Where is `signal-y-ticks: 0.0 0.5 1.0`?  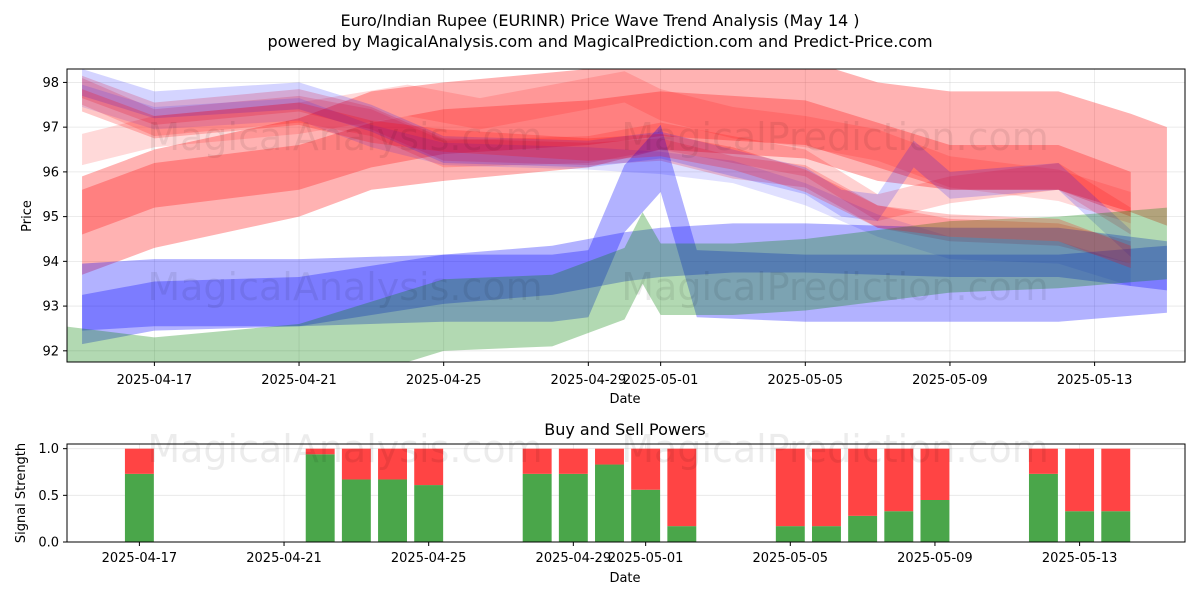
signal-y-ticks: 0.0 0.5 1.0 is located at coordinates (52, 496).